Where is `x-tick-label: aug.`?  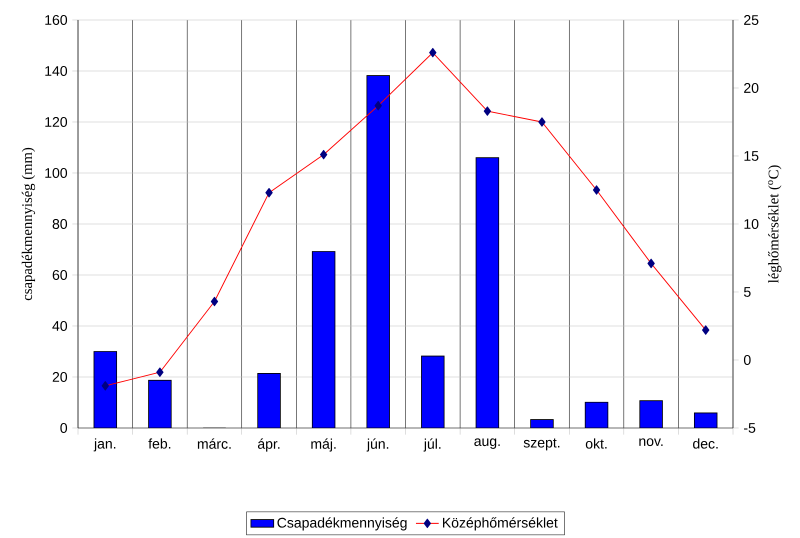
x-tick-label: aug. is located at coordinates (487, 443).